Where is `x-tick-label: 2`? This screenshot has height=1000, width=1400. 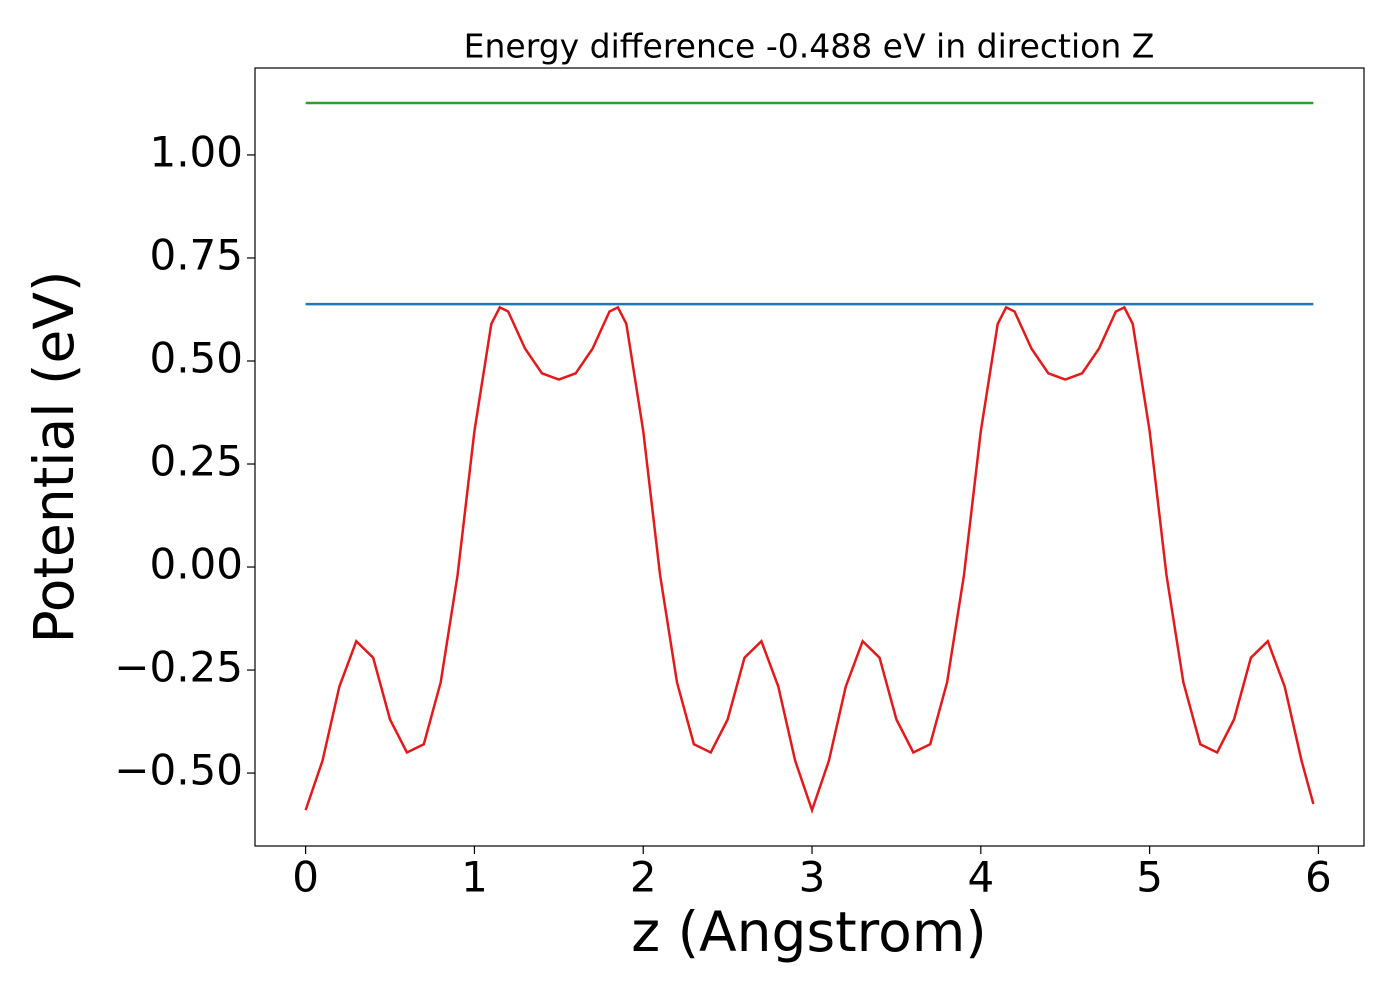 x-tick-label: 2 is located at coordinates (643, 877).